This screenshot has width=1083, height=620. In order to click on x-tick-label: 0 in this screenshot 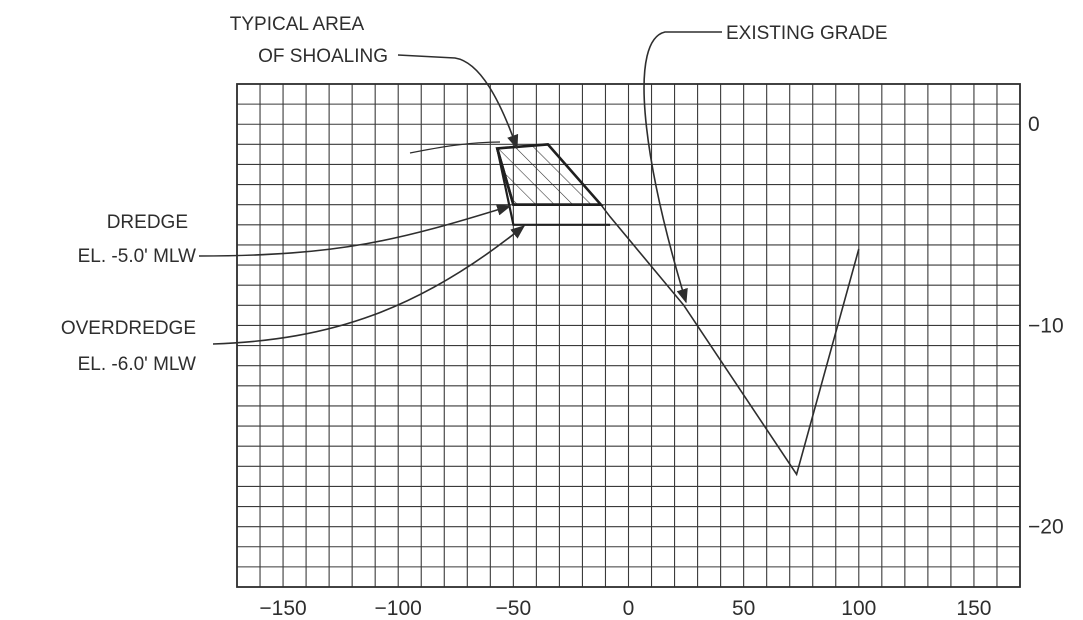, I will do `click(629, 608)`.